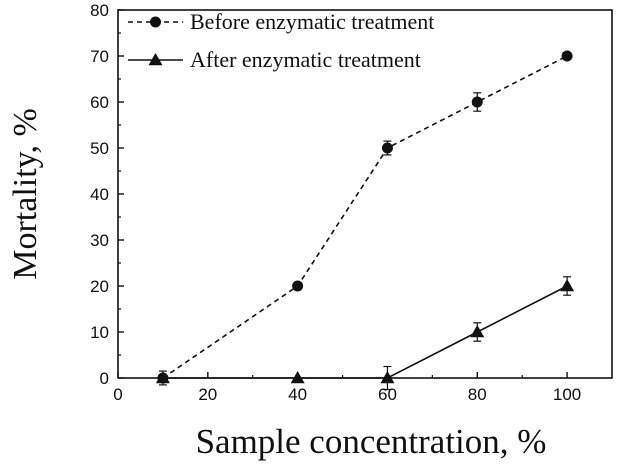  Describe the element at coordinates (99, 10) in the screenshot. I see `y-tick-label: 80` at that location.